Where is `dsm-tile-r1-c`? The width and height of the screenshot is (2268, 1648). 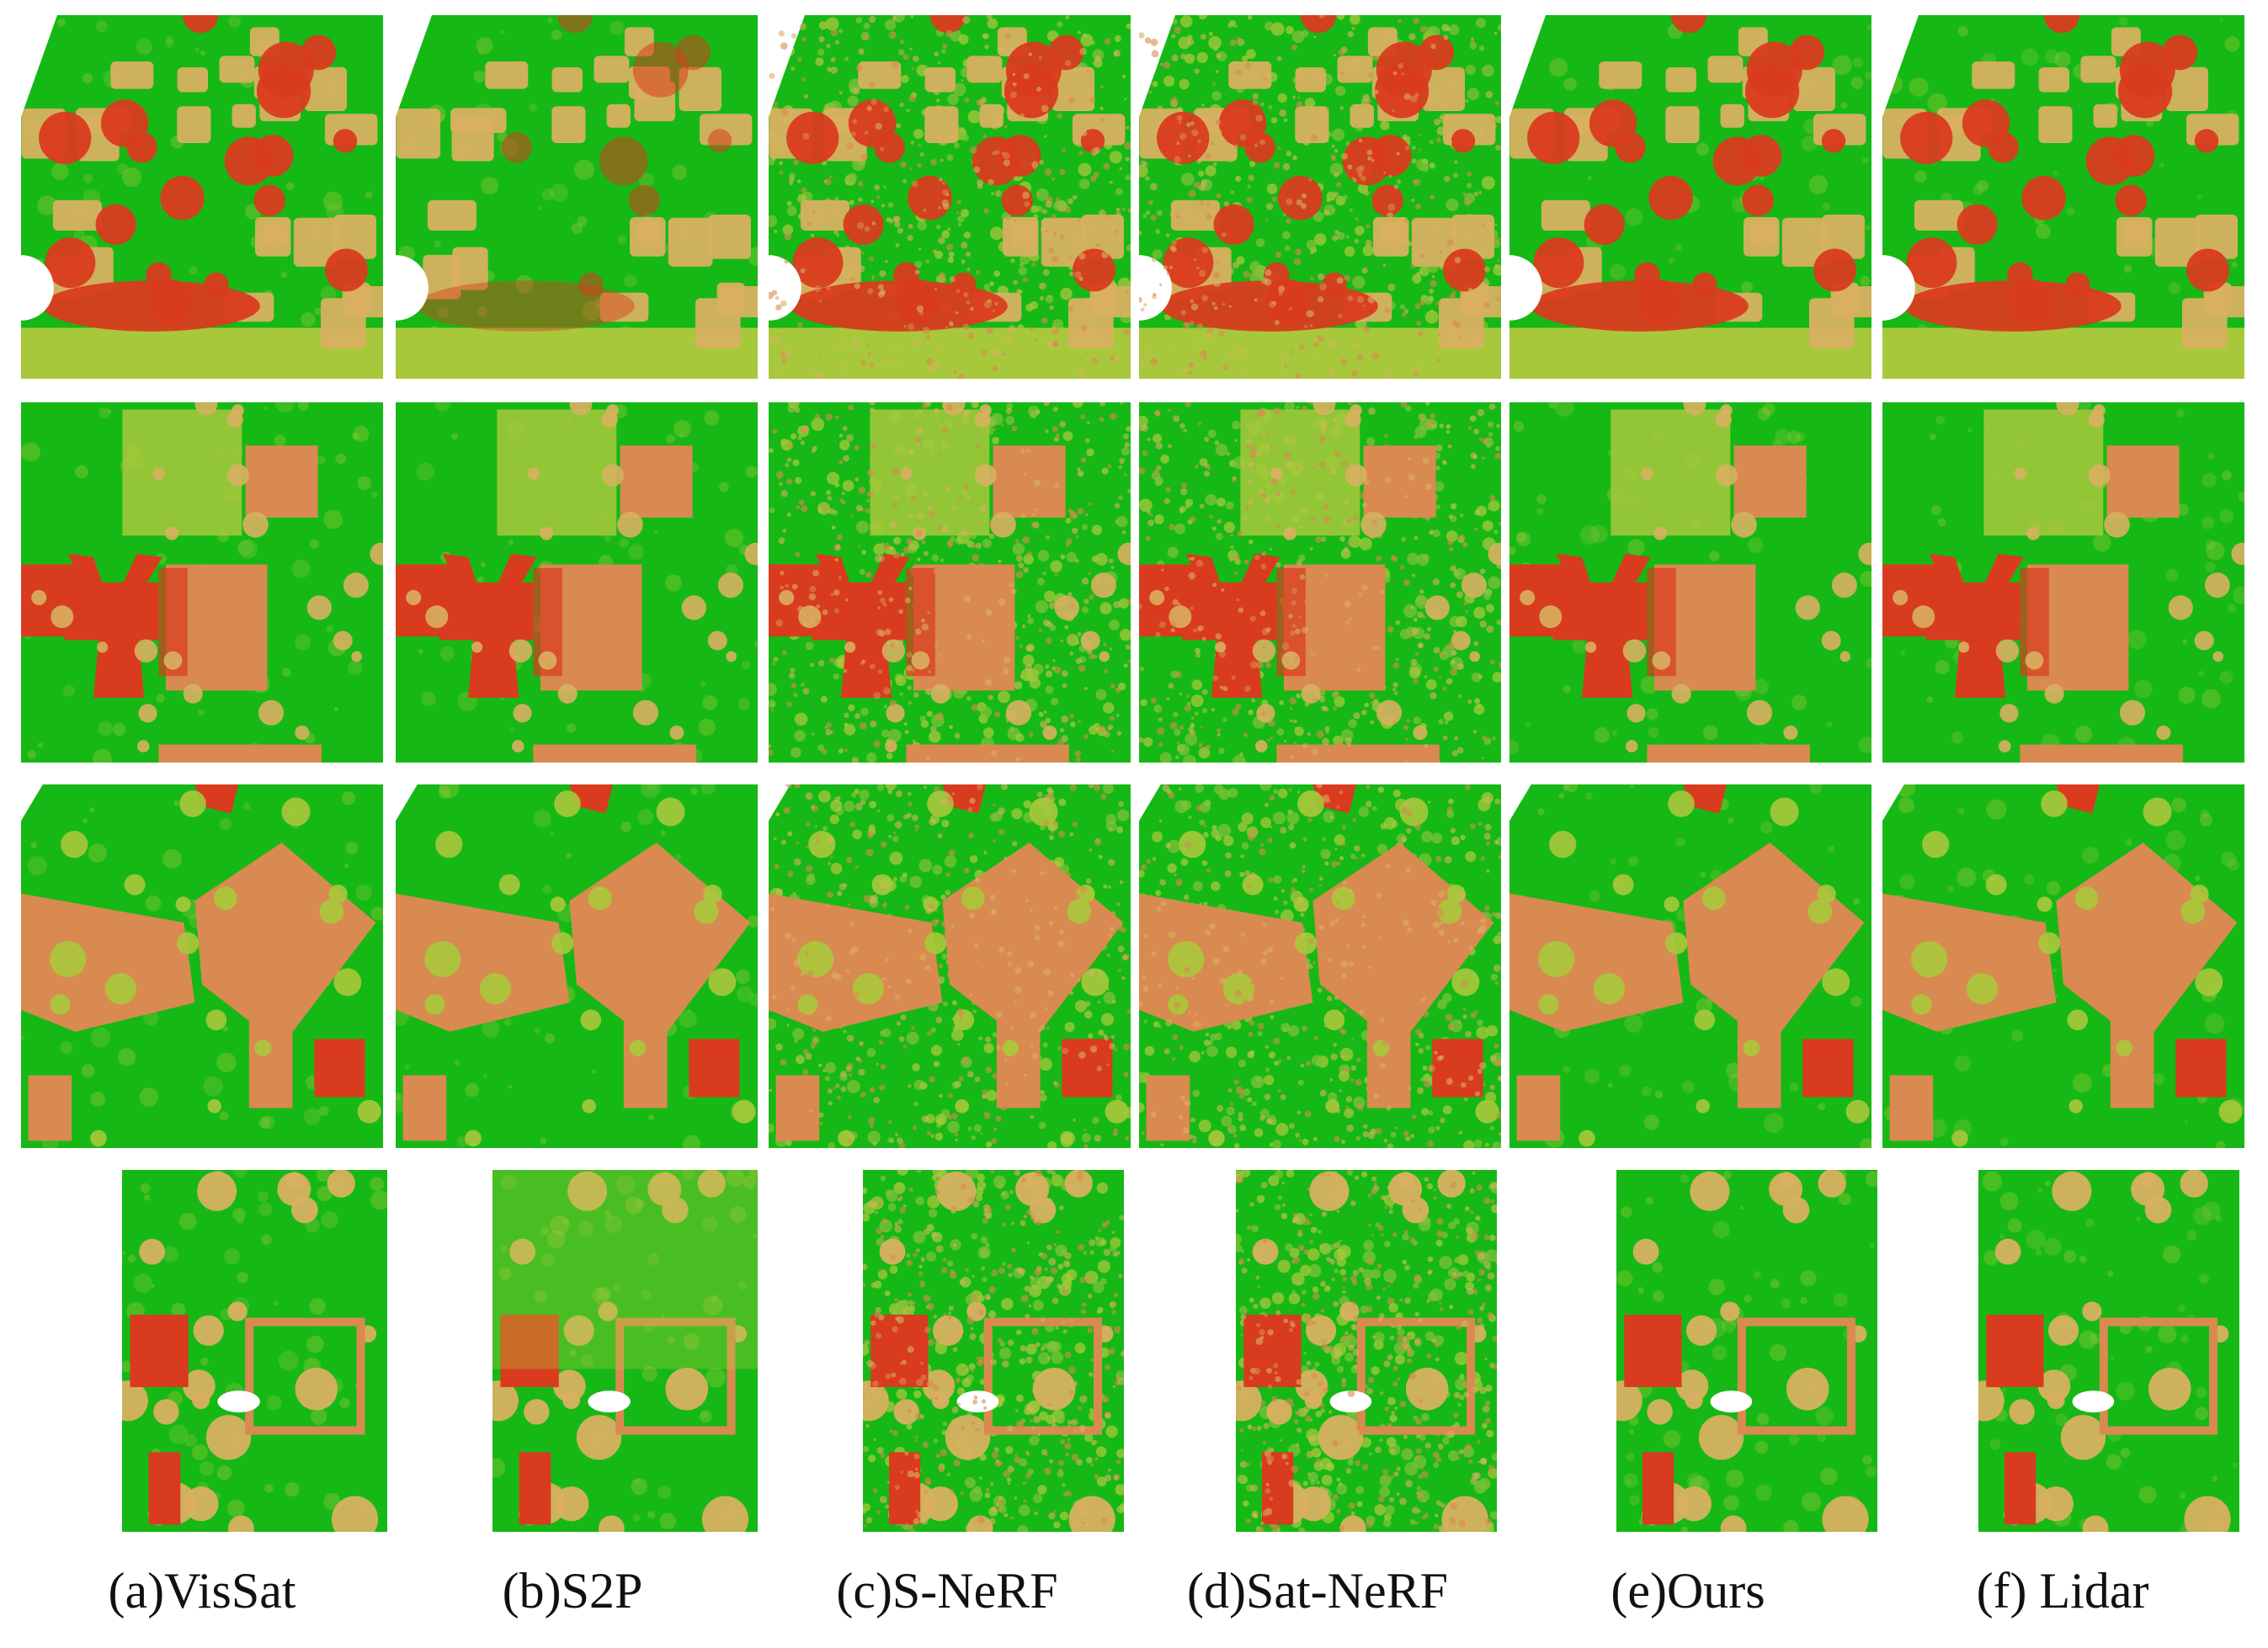
dsm-tile-r1-c is located at coordinates (950, 197).